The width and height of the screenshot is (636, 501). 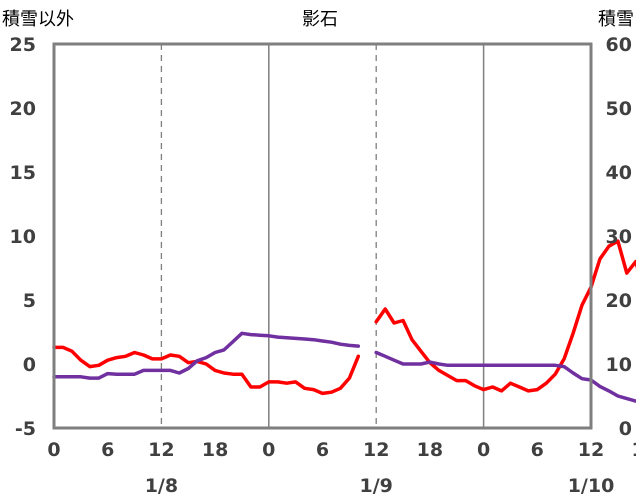 What do you see at coordinates (619, 173) in the screenshot?
I see `right-tick-label: 40` at bounding box center [619, 173].